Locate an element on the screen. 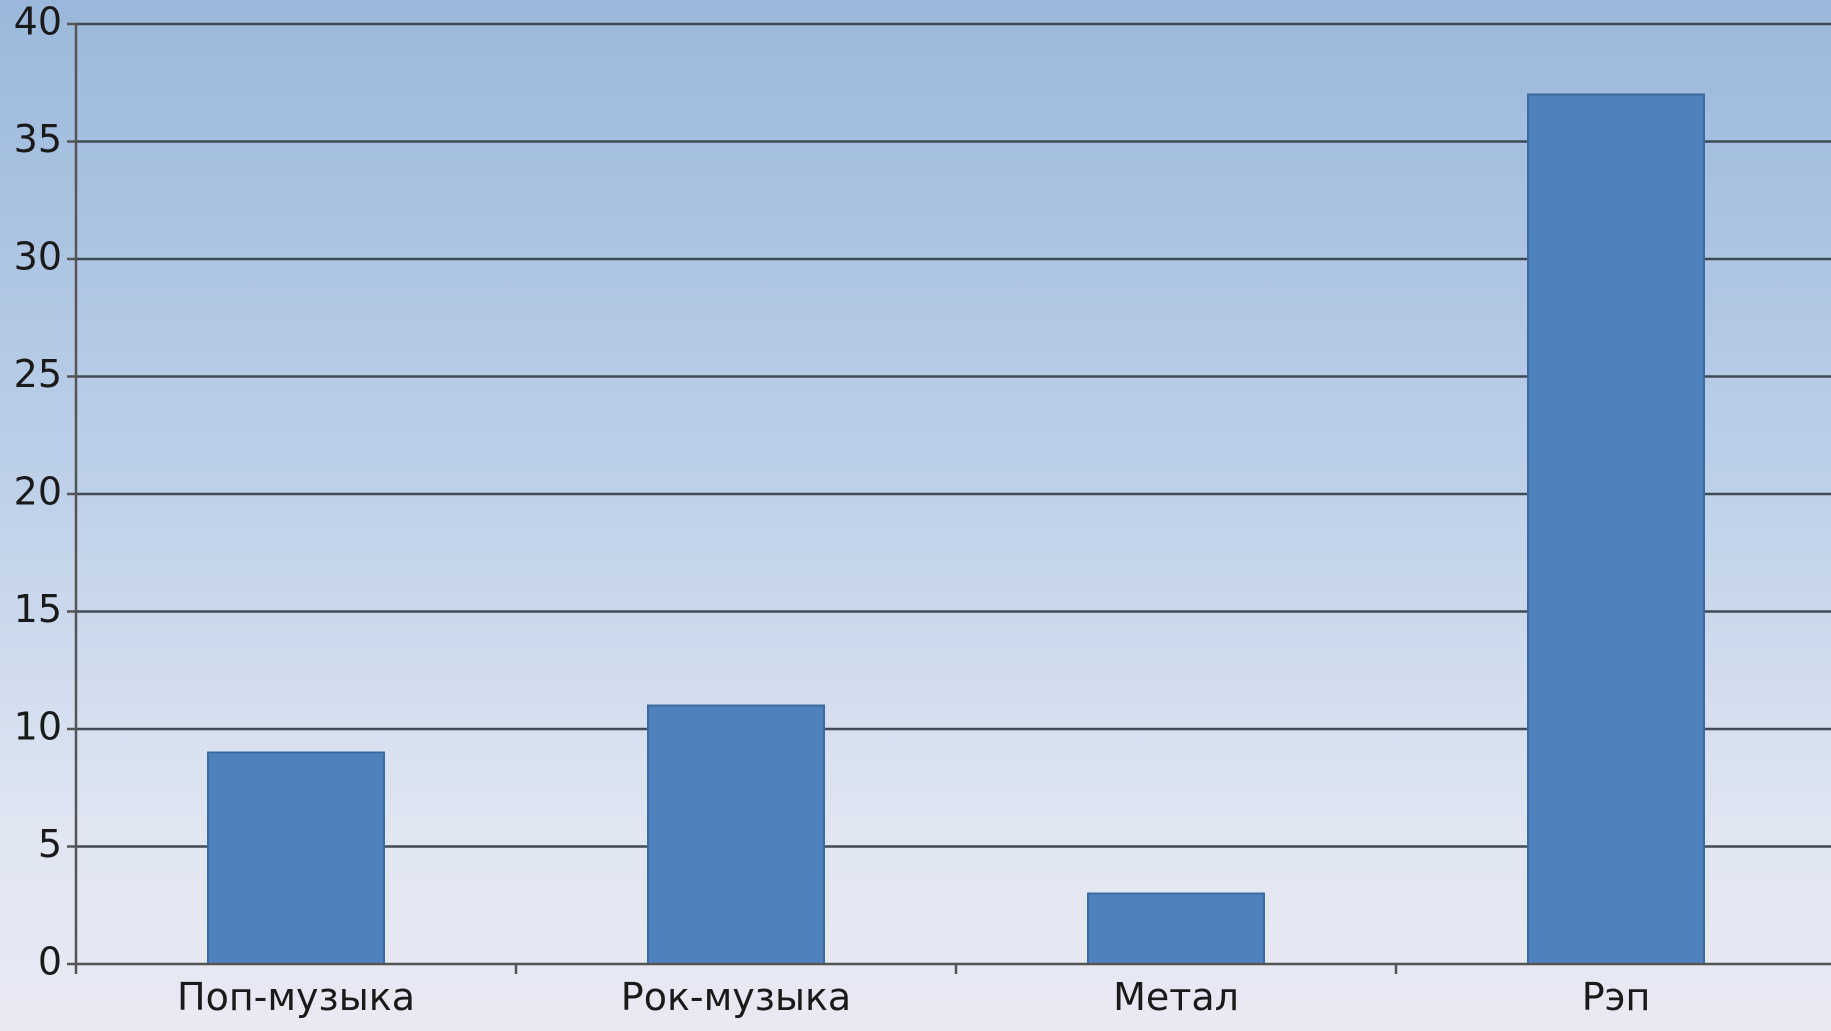  y-tick-label-40: 40 is located at coordinates (38, 22).